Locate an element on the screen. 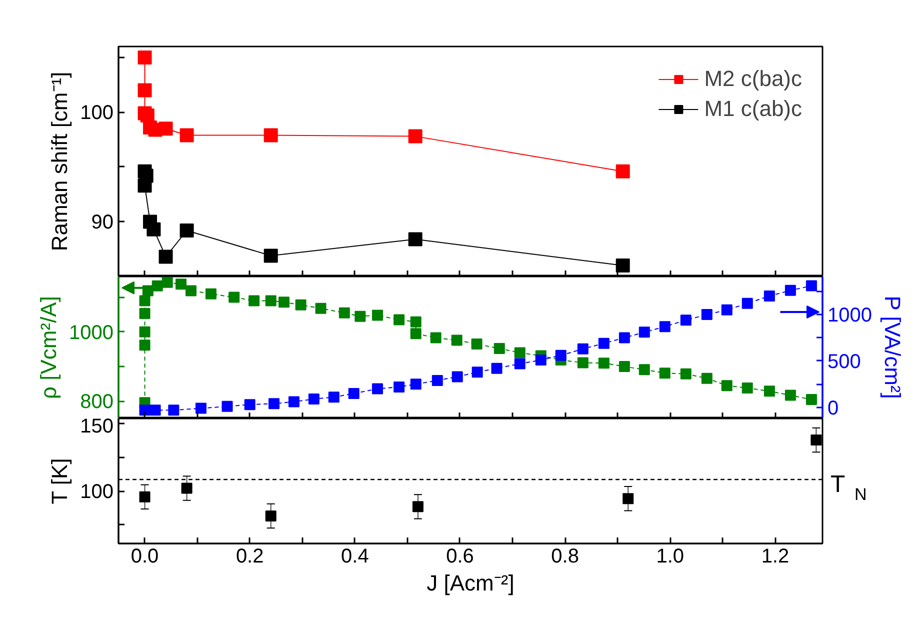 The height and width of the screenshot is (628, 916). x-tick-label: 0.2 is located at coordinates (250, 557).